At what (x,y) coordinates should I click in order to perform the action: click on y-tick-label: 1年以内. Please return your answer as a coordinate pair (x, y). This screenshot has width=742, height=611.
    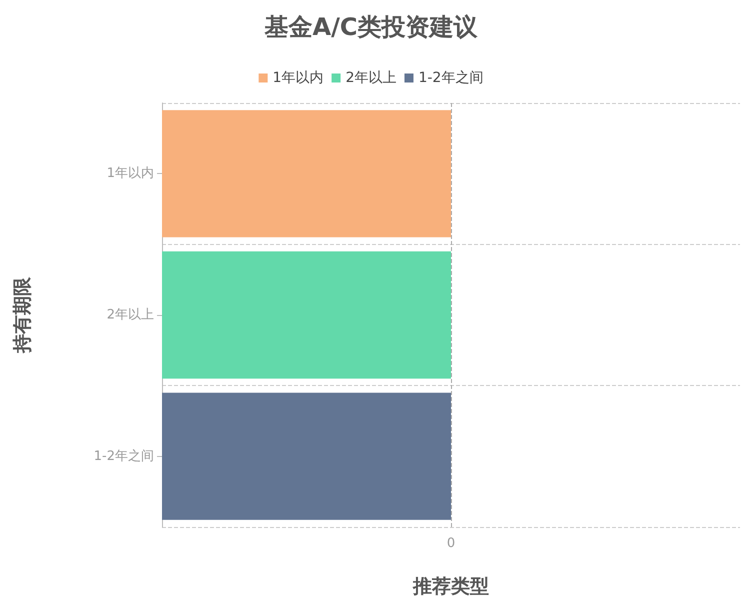
    Looking at the image, I should click on (130, 174).